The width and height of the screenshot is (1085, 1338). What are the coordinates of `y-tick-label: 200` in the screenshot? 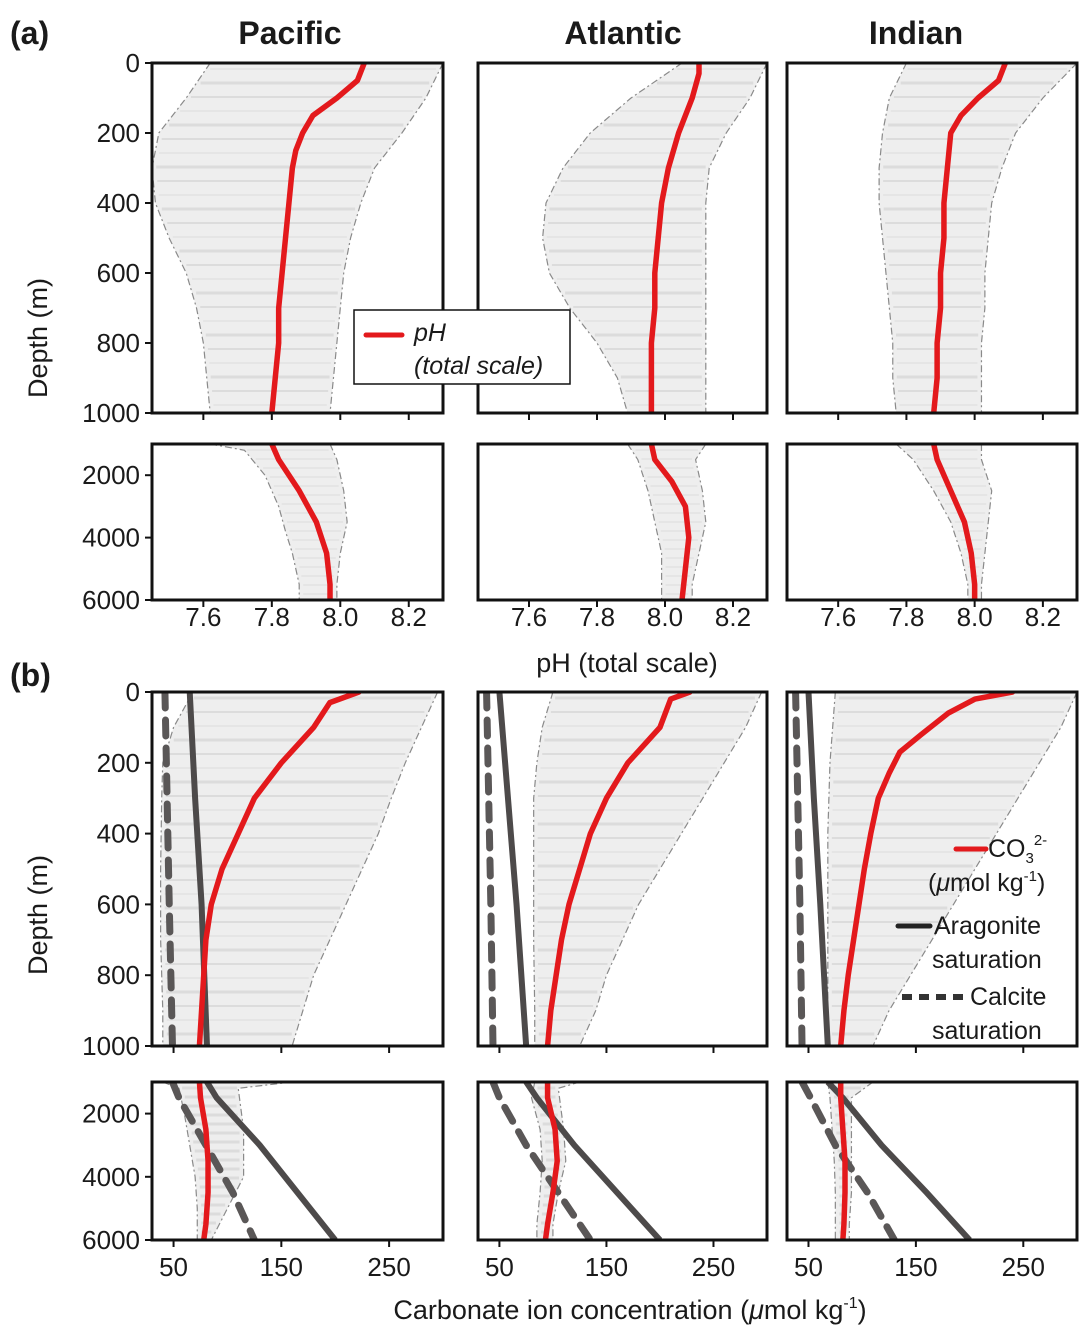 It's located at (118, 763).